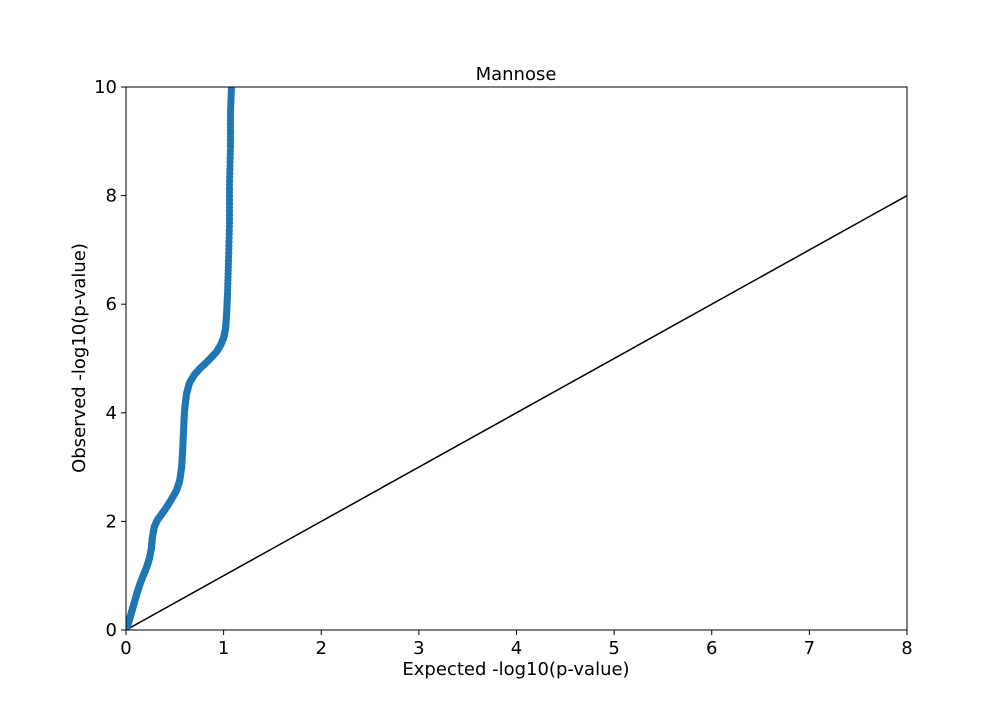  Describe the element at coordinates (111, 413) in the screenshot. I see `y-tick-label: 4` at that location.